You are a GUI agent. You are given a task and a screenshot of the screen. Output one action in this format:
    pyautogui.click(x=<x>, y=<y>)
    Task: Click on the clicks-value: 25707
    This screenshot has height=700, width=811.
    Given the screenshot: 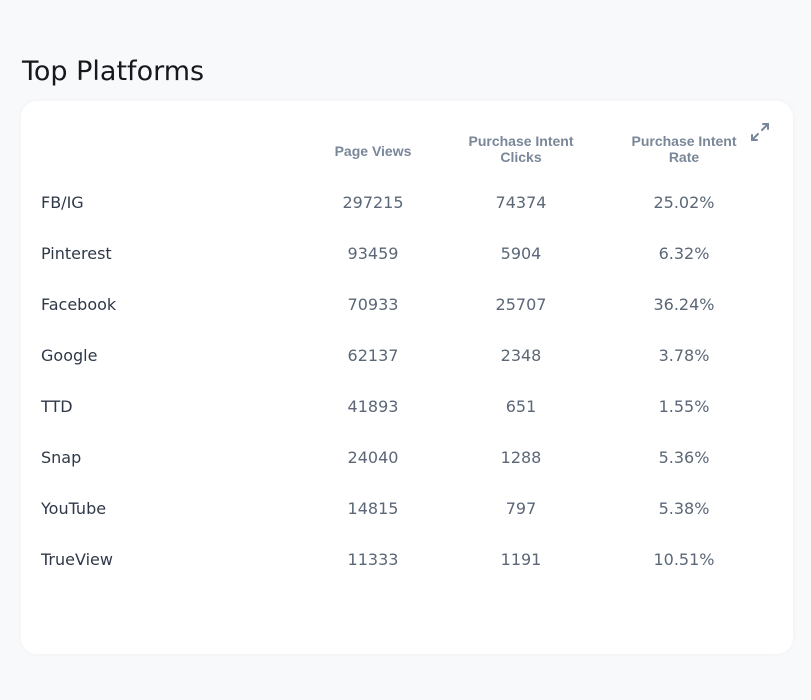 What is the action you would take?
    pyautogui.click(x=521, y=304)
    